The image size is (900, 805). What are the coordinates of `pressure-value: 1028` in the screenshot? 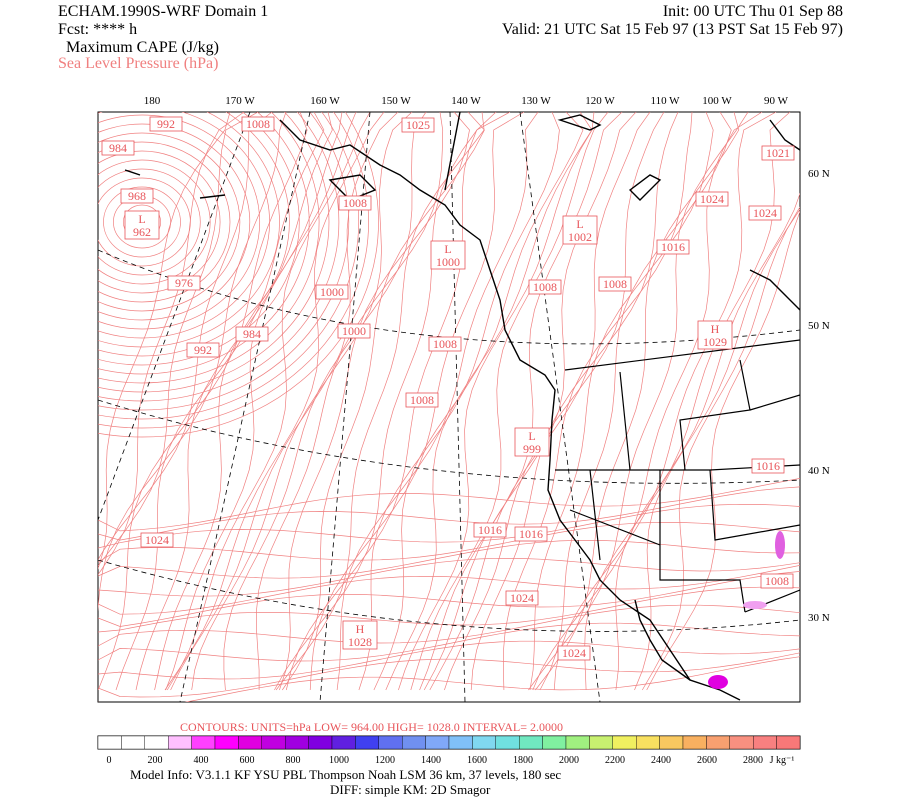 It's located at (360, 642).